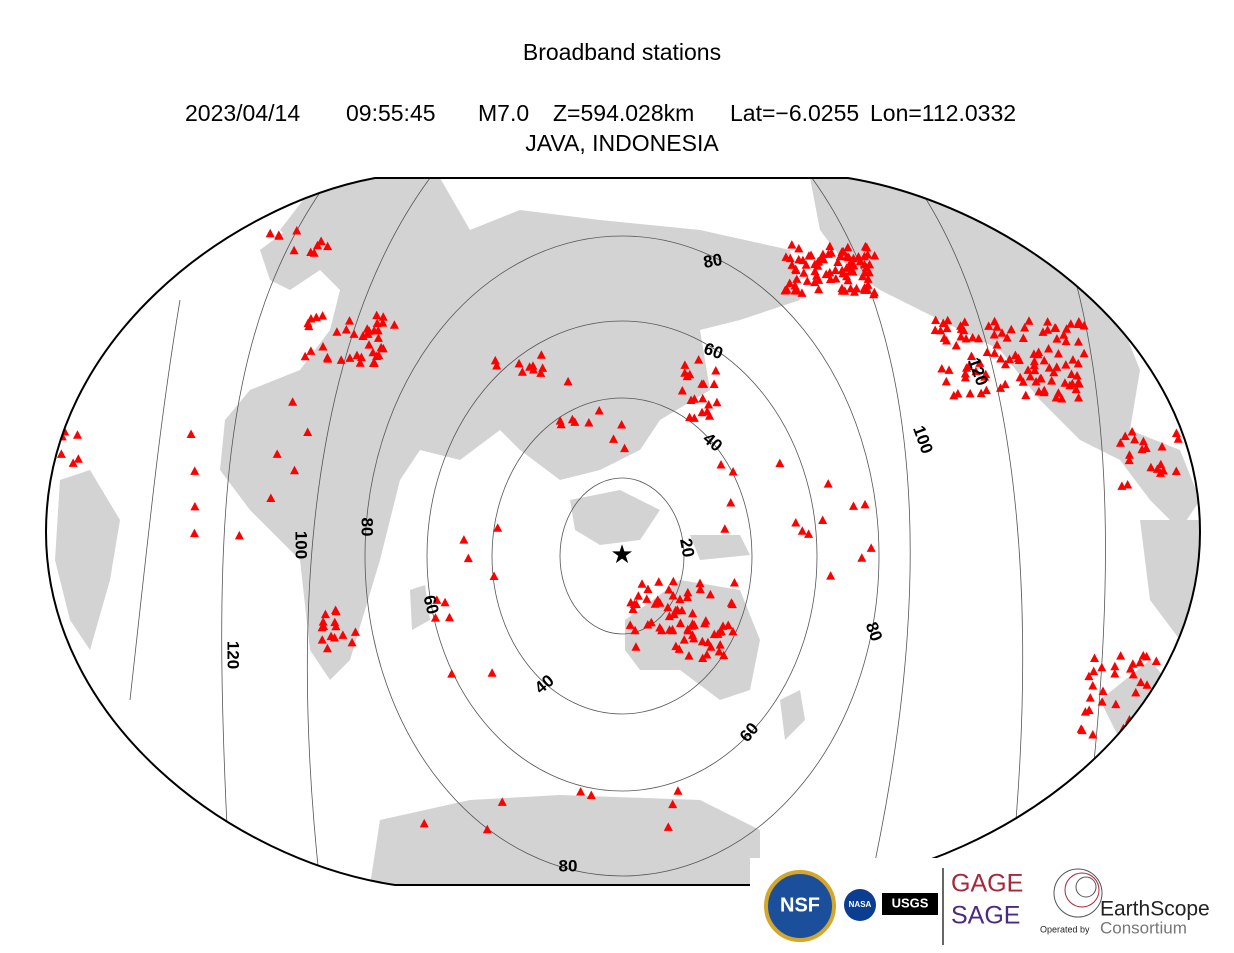 The image size is (1234, 953). I want to click on contour-label: 100, so click(301, 545).